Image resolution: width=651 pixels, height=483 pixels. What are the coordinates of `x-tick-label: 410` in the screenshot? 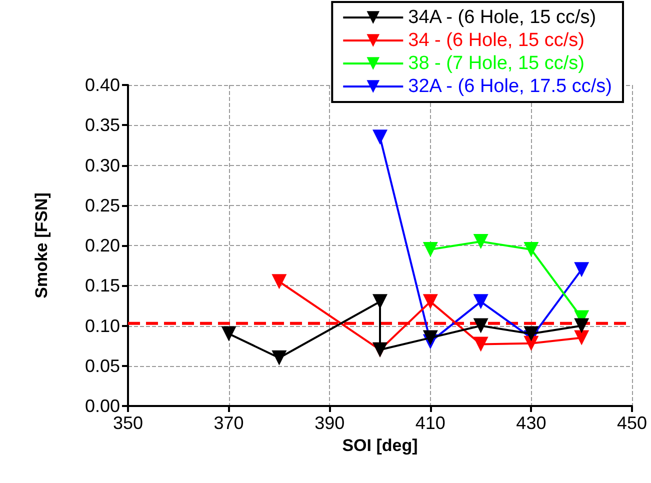 It's located at (430, 423).